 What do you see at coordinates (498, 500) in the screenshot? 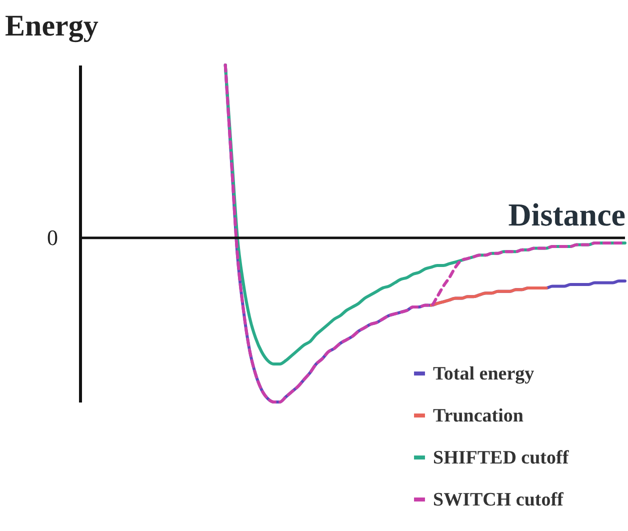
I see `legend-label: SWITCH cutoff` at bounding box center [498, 500].